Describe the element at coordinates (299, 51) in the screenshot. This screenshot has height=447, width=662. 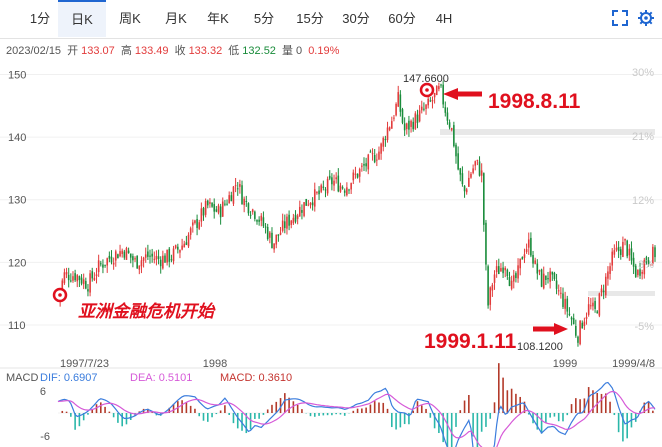
I see `info-vol: 0` at that location.